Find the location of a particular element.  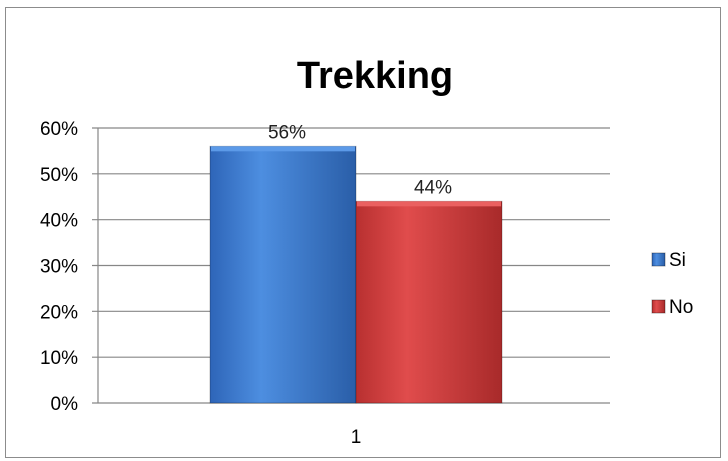

y-tick-label: 40% is located at coordinates (59, 221).